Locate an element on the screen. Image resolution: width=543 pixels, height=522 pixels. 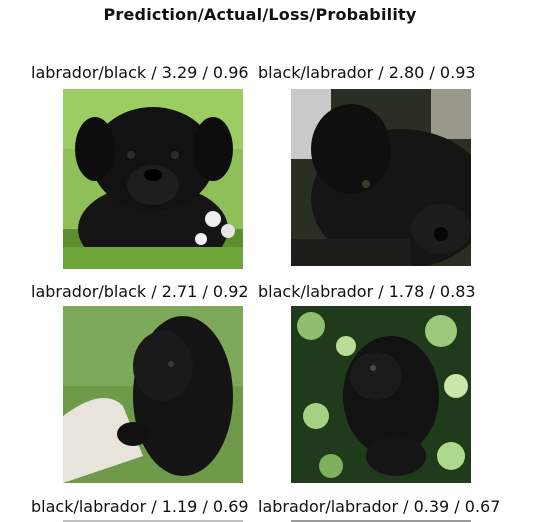
figure-title: Prediction/Actual/Loss/Probability is located at coordinates (260, 14).